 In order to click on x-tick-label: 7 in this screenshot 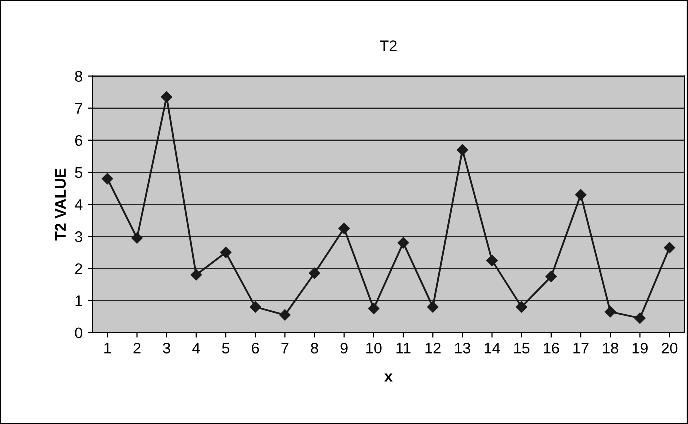, I will do `click(285, 348)`.